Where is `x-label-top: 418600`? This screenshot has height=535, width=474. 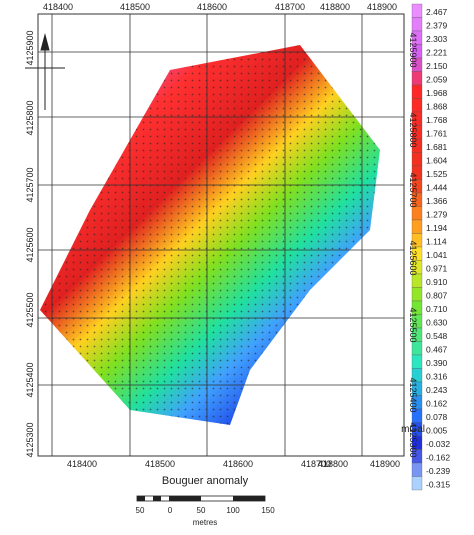 x-label-top: 418600 is located at coordinates (212, 7).